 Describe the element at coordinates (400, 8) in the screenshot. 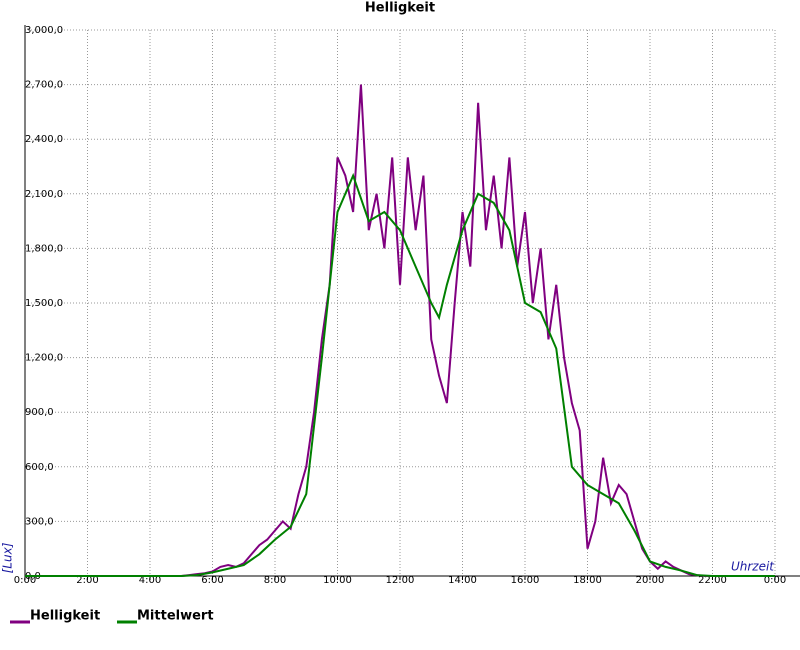

I see `chart-title: Helligkeit` at that location.